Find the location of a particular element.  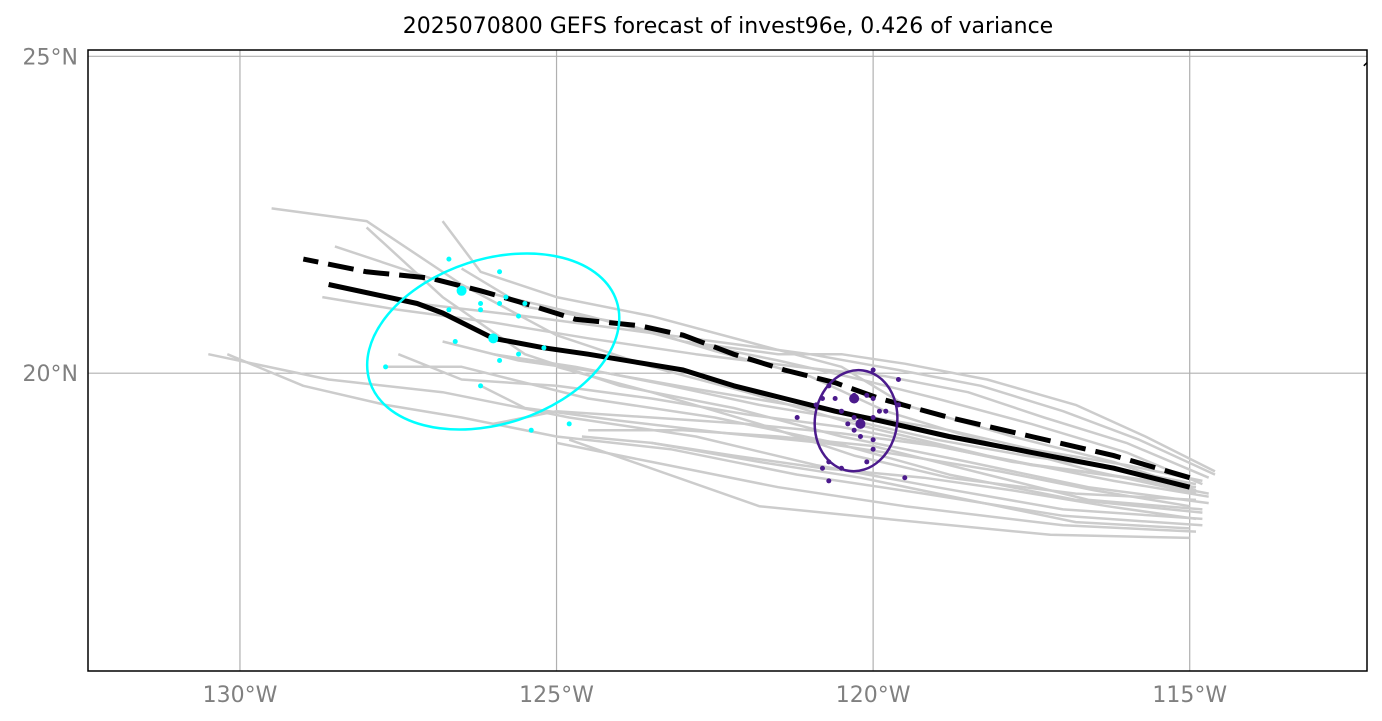

early-cluster-ellipse is located at coordinates (493, 341).